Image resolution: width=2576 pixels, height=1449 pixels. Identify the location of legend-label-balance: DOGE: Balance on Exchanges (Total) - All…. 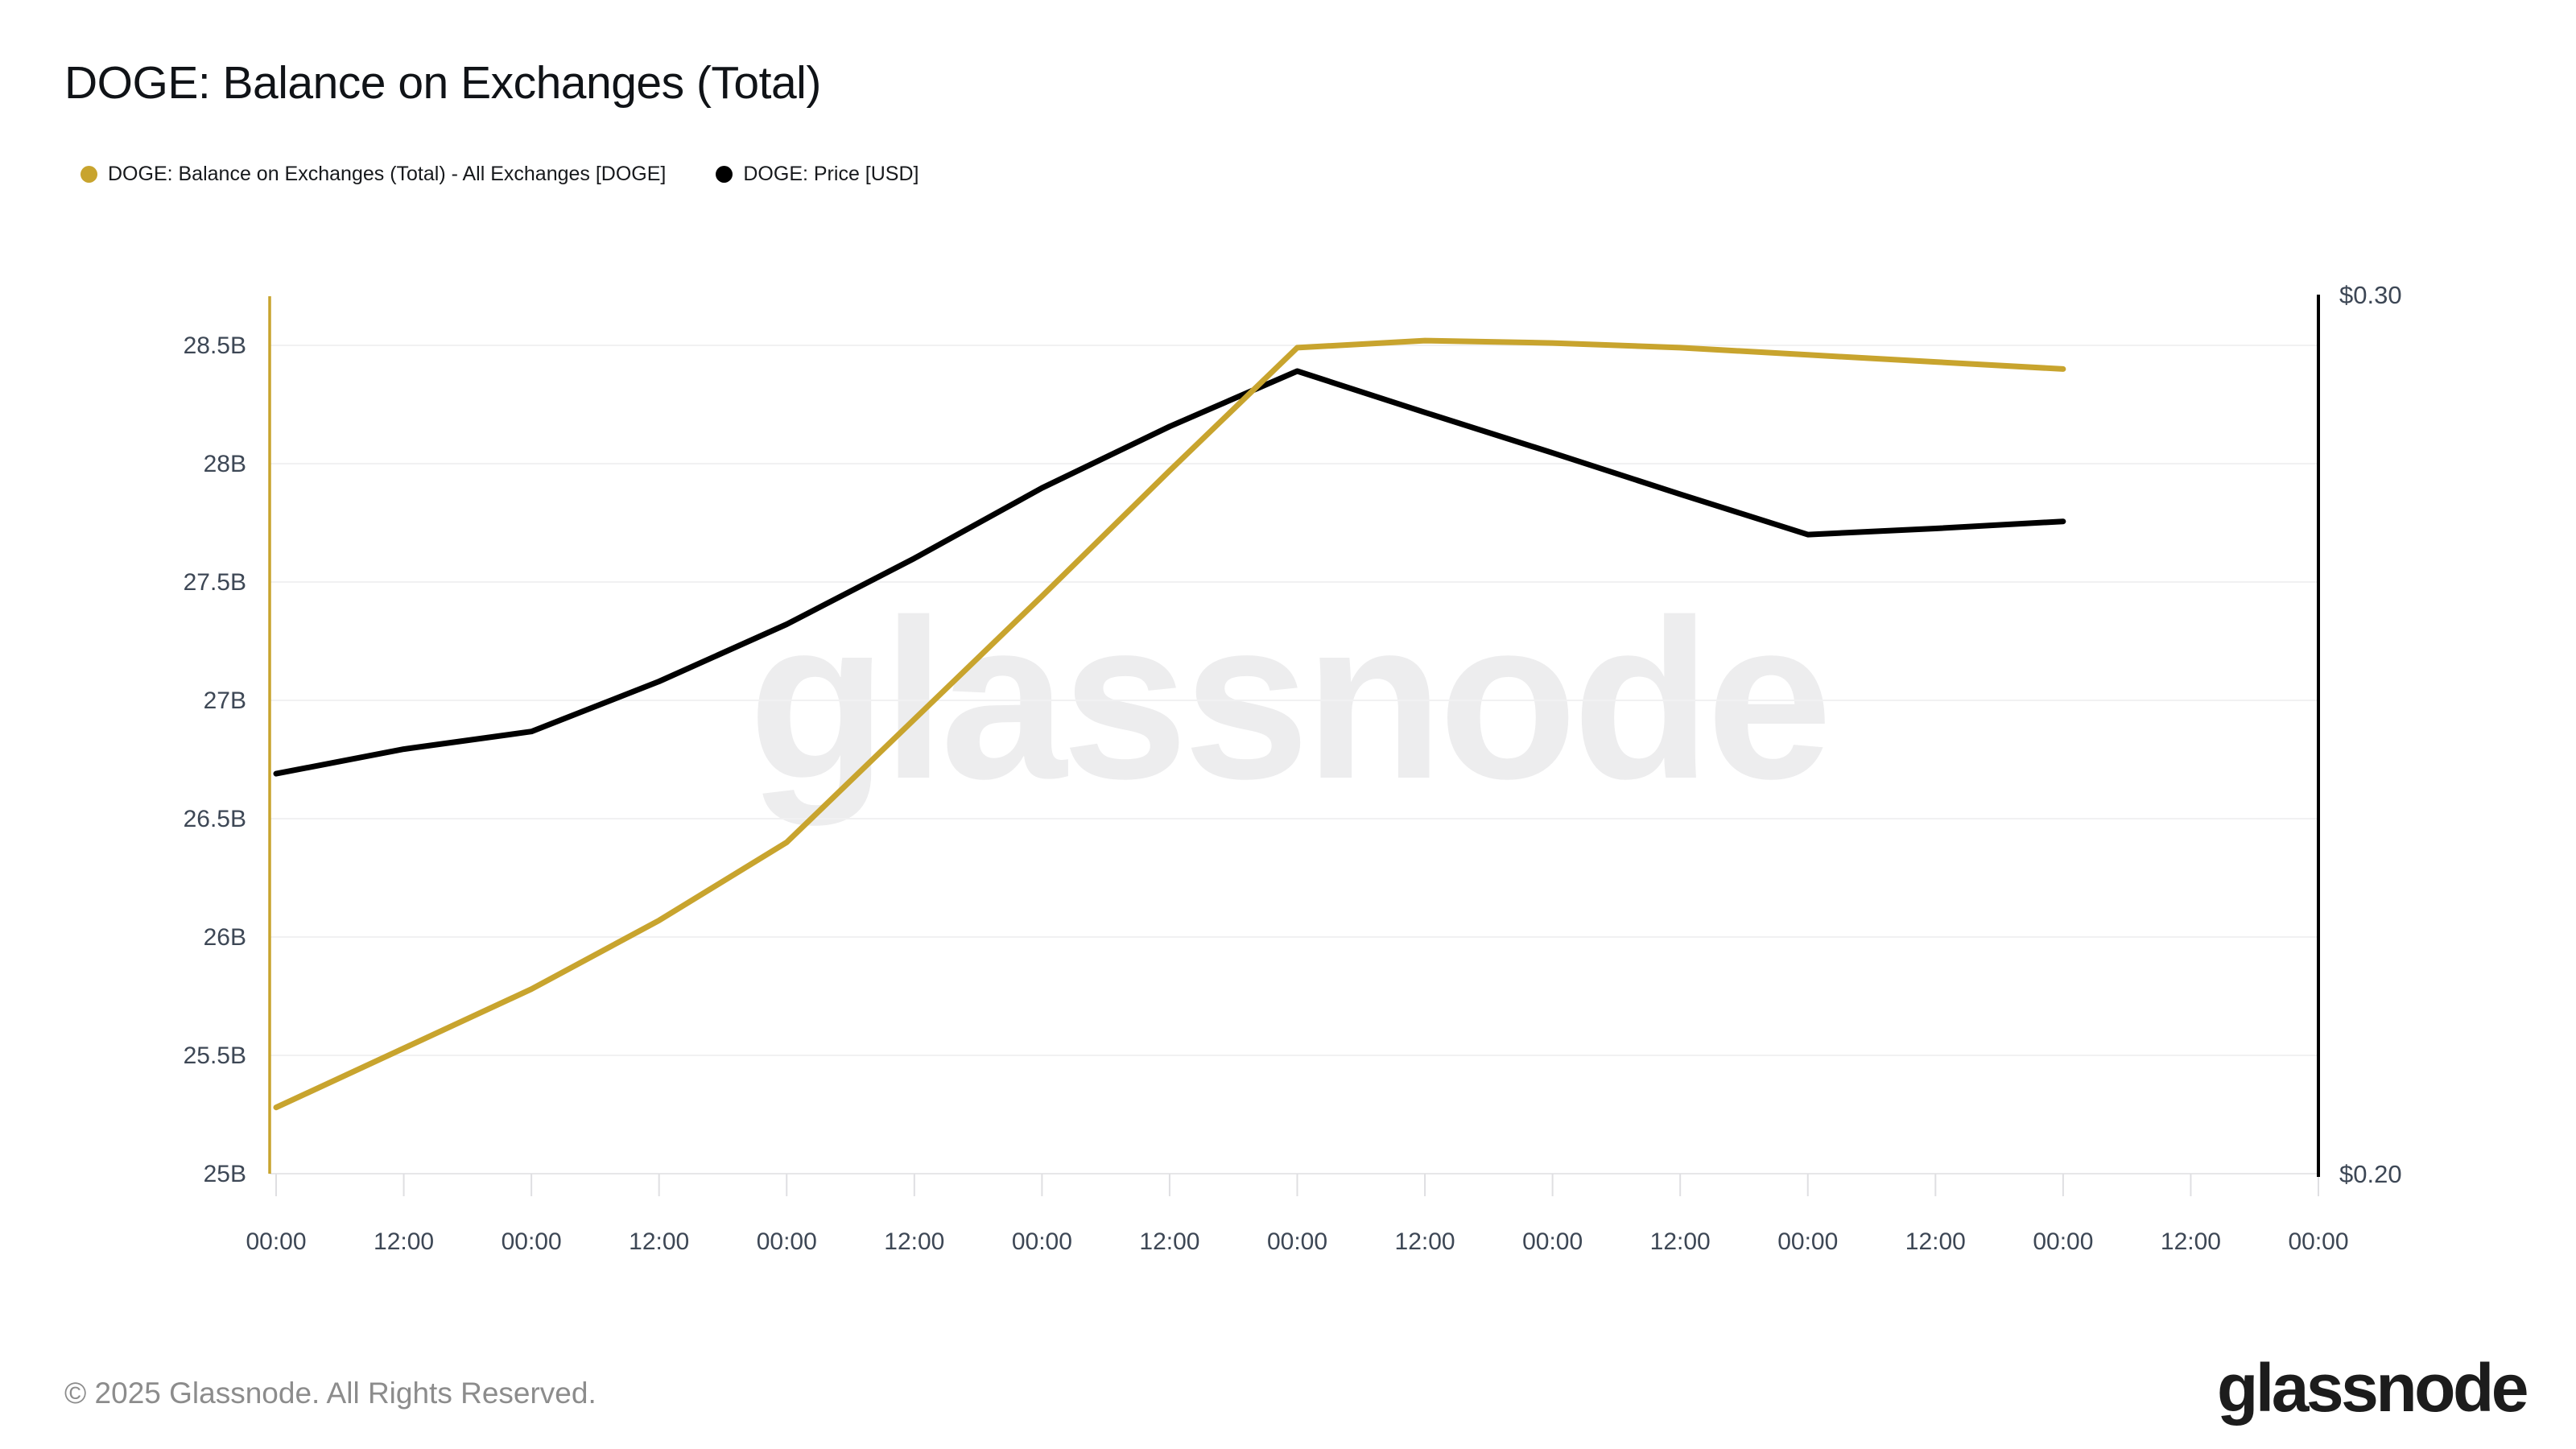
(387, 174).